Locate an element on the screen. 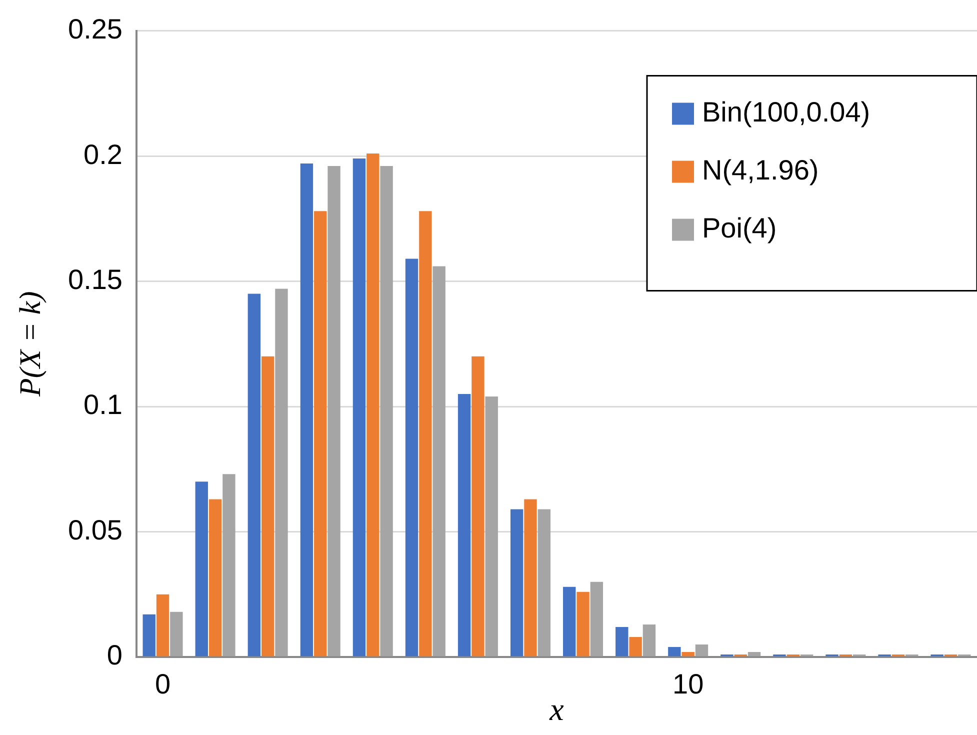 This screenshot has height=735, width=977. legend-label: N(4,1.96) is located at coordinates (760, 170).